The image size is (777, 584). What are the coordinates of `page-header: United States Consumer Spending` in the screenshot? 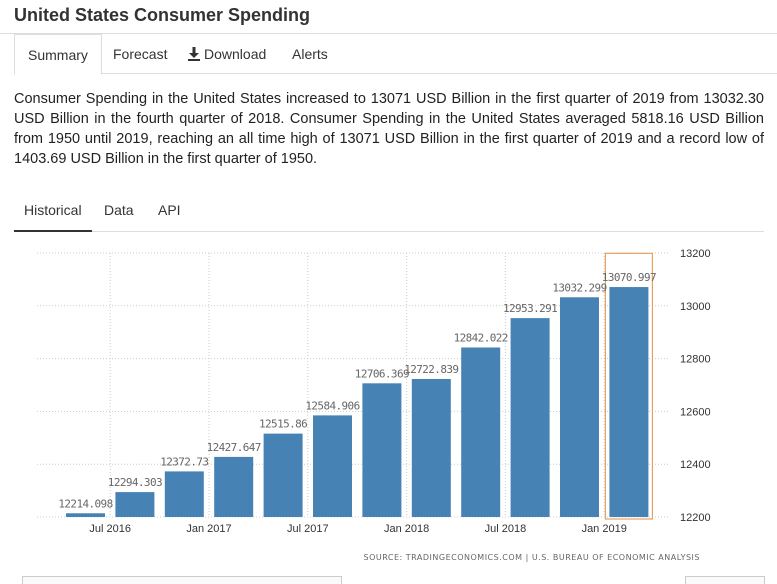 It's located at (388, 17).